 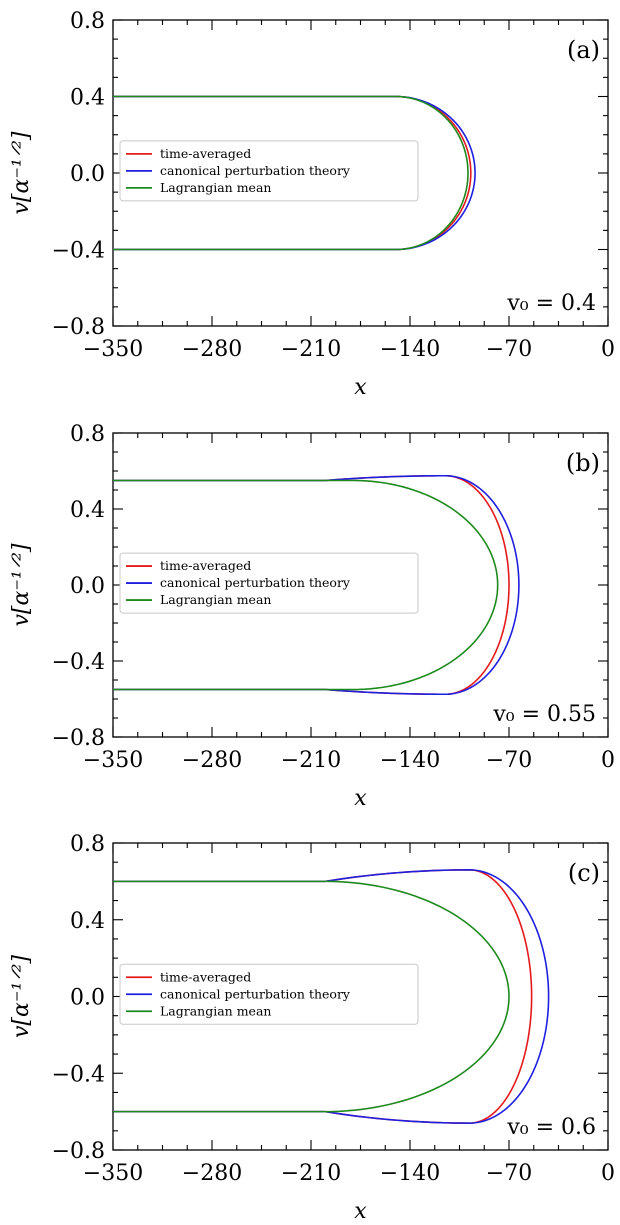 What do you see at coordinates (583, 50) in the screenshot?
I see `panel-label: (a)` at bounding box center [583, 50].